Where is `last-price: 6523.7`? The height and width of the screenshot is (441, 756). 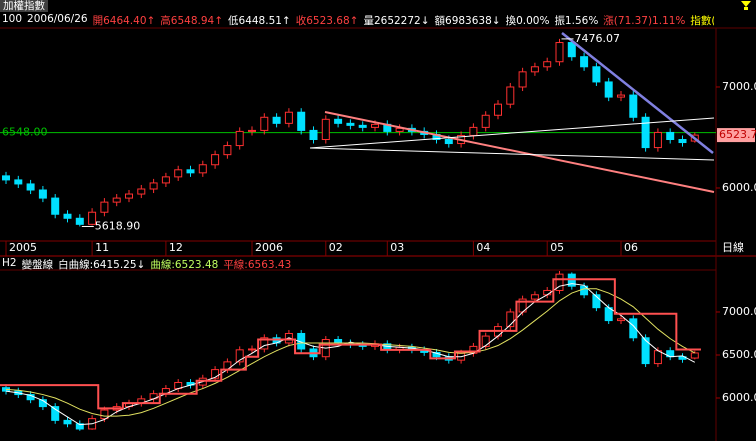
last-price: 6523.7 is located at coordinates (737, 134).